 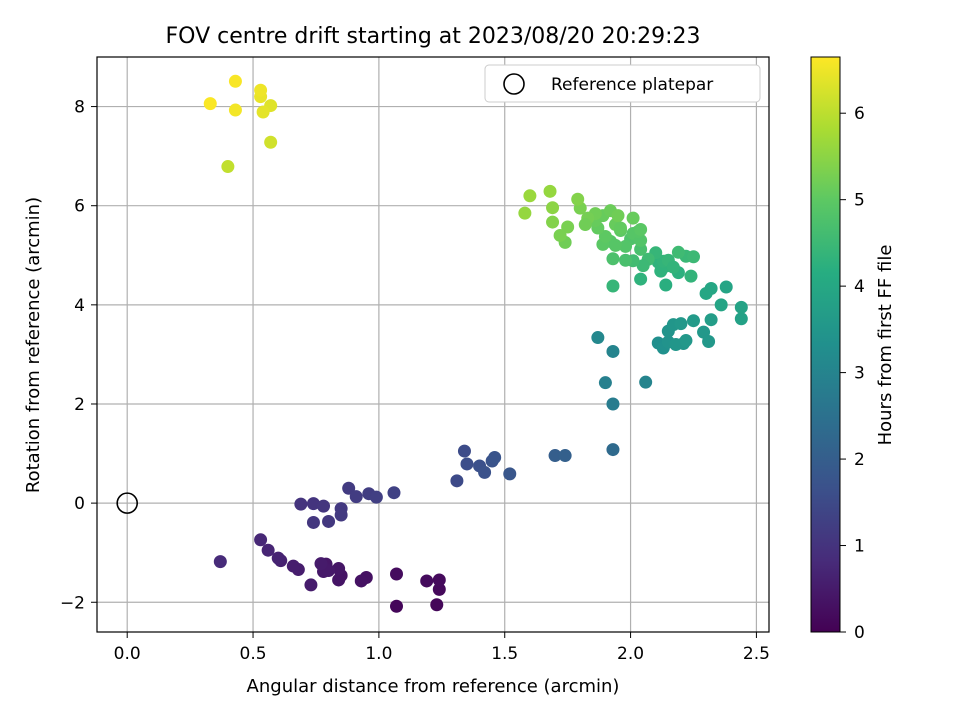 What do you see at coordinates (514, 84) in the screenshot?
I see `legend-marker-icon` at bounding box center [514, 84].